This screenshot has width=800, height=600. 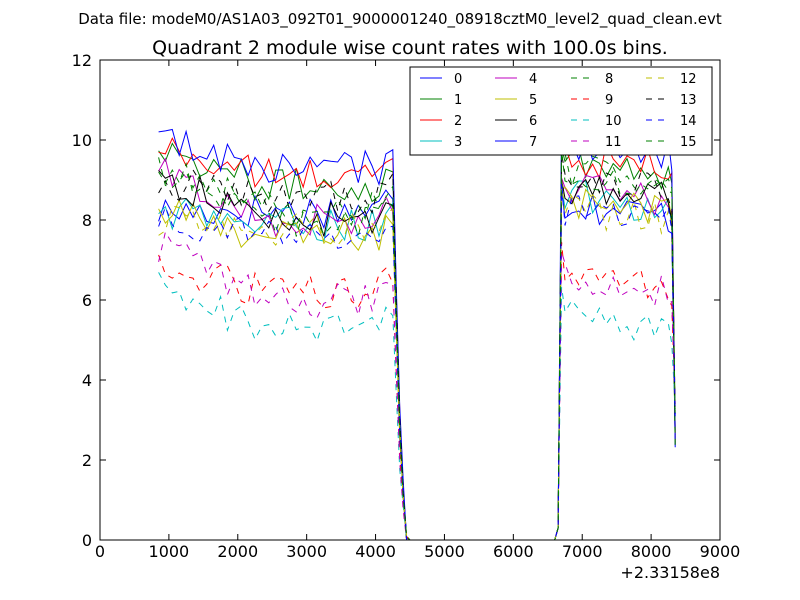 I want to click on legend-label-10: 10, so click(x=613, y=121).